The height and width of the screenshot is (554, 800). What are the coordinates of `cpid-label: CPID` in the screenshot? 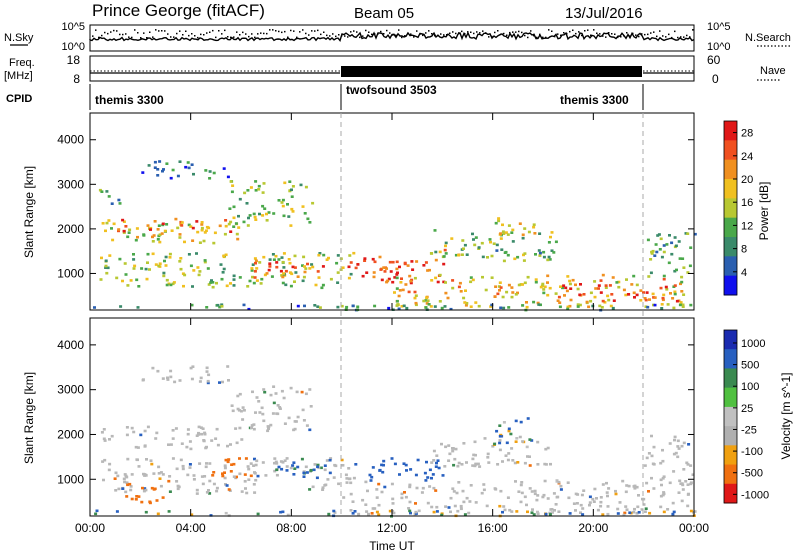 It's located at (19, 99).